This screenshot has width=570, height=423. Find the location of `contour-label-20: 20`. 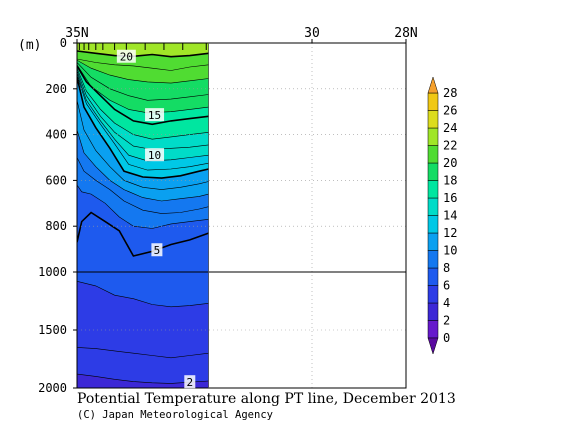

contour-label-20: 20 is located at coordinates (126, 57).